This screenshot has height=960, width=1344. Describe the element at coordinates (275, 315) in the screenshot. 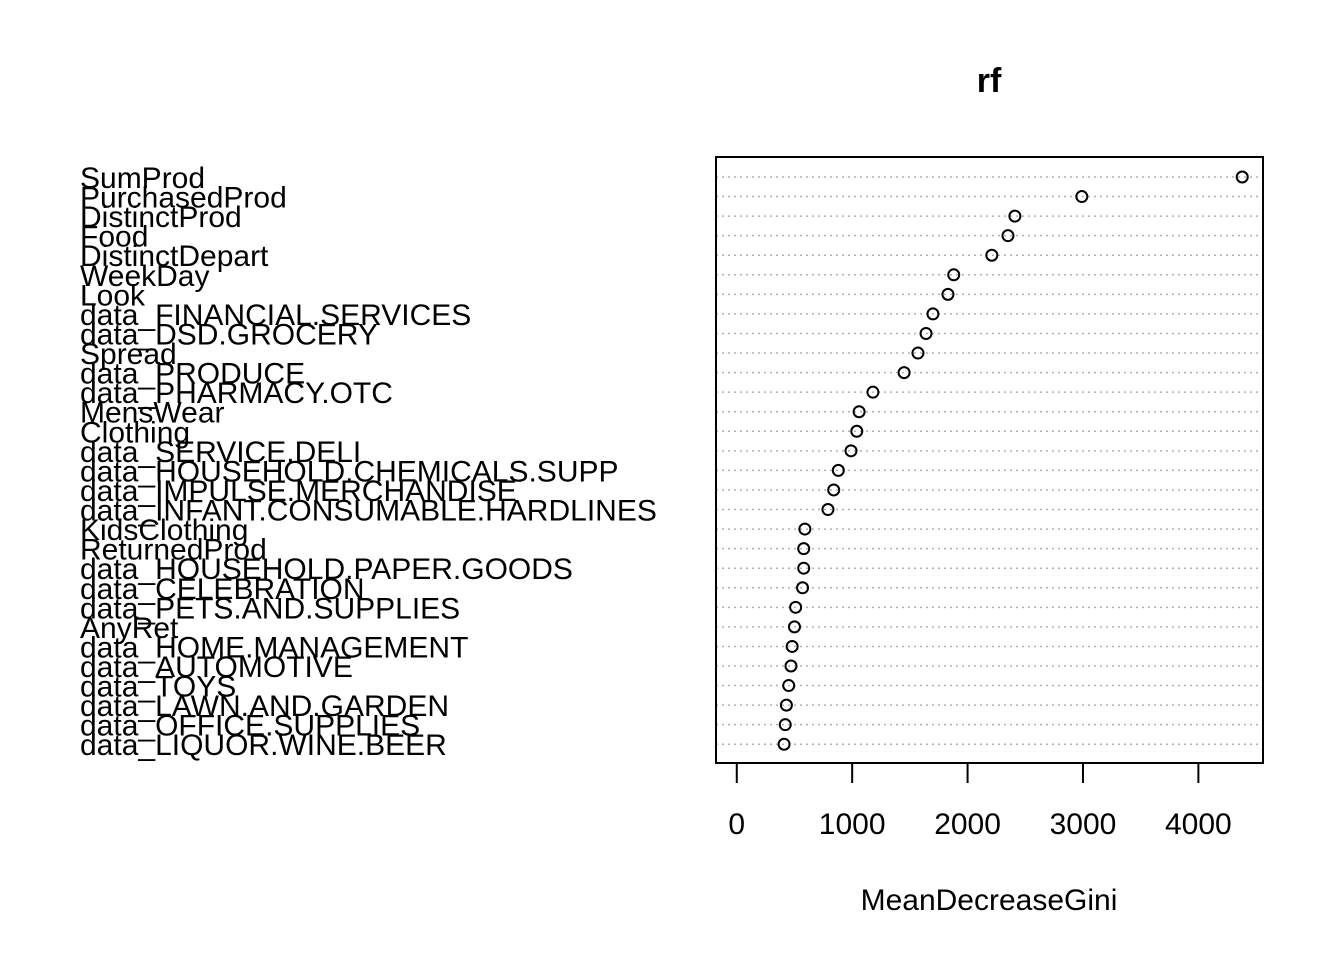

I see `category-label: data_FINANCIAL.SERVICES` at that location.